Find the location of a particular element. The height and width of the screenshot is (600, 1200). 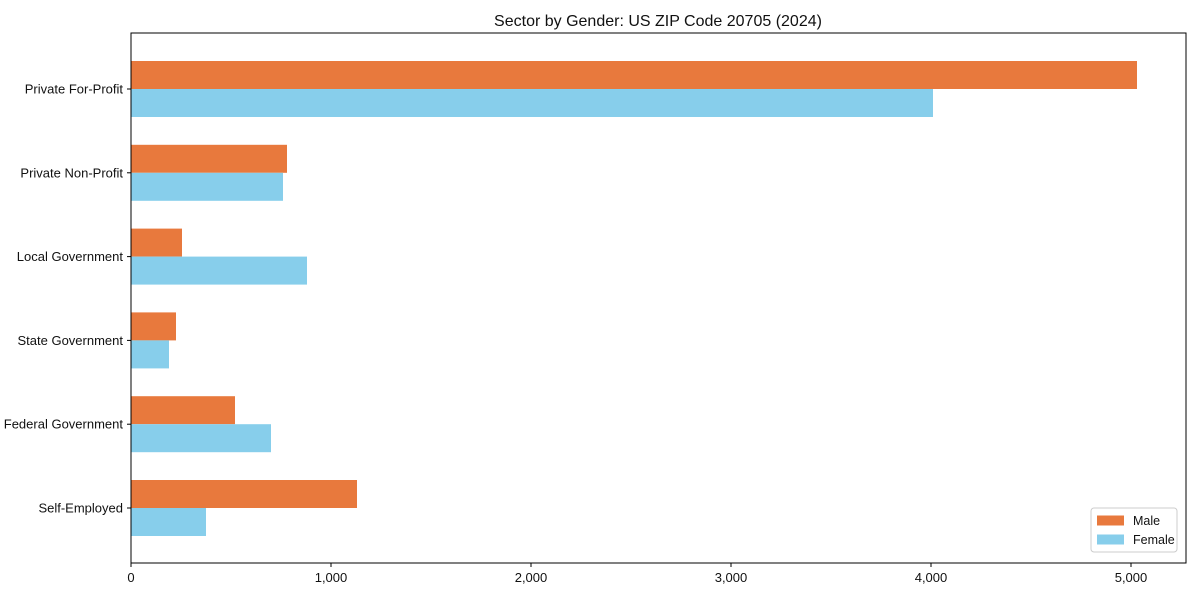

bar-male-private-non-profit is located at coordinates (209, 158).